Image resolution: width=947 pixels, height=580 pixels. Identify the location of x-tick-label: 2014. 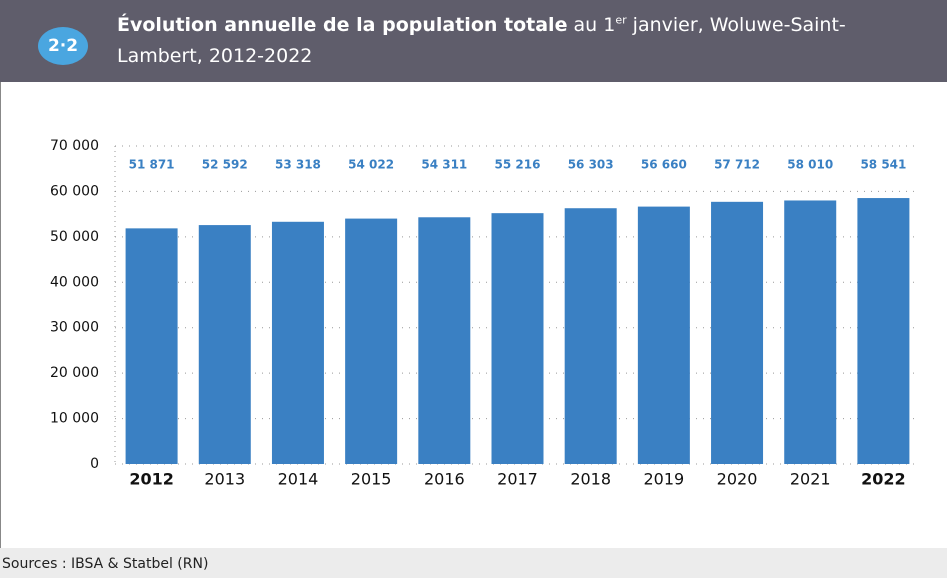
(298, 479).